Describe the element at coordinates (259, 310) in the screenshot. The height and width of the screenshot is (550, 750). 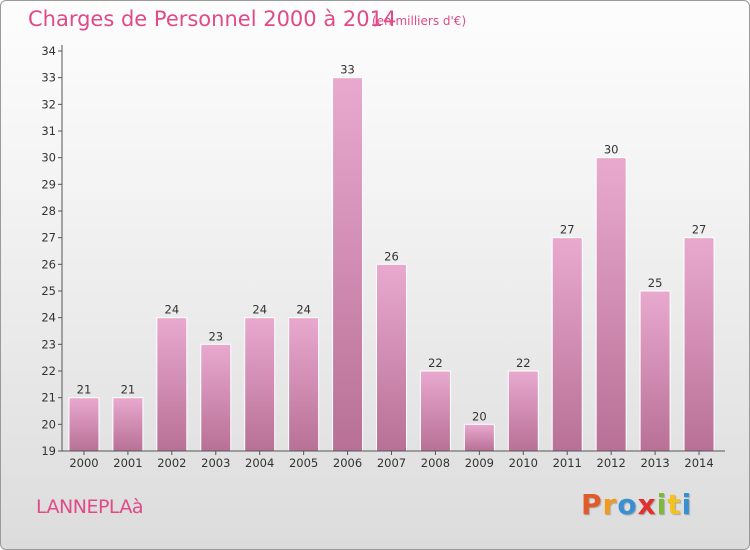
I see `value-label-2004: 24` at that location.